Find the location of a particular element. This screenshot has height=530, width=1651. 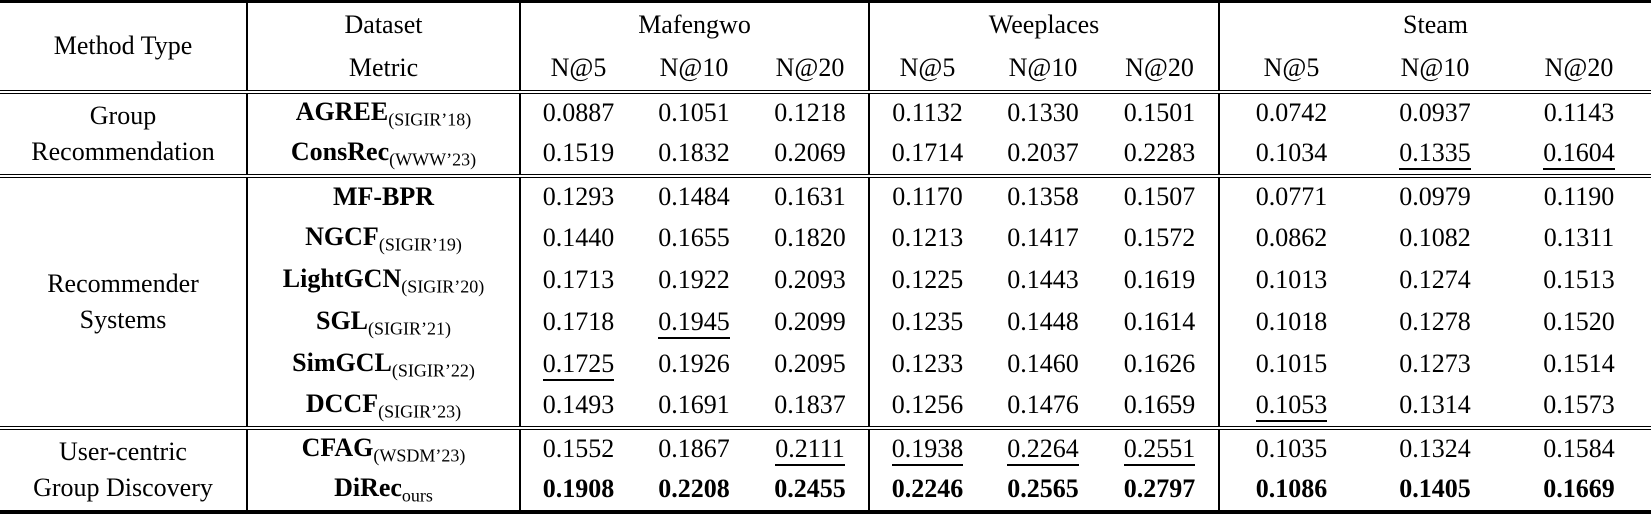

metric-value: 0.1945 is located at coordinates (694, 323).